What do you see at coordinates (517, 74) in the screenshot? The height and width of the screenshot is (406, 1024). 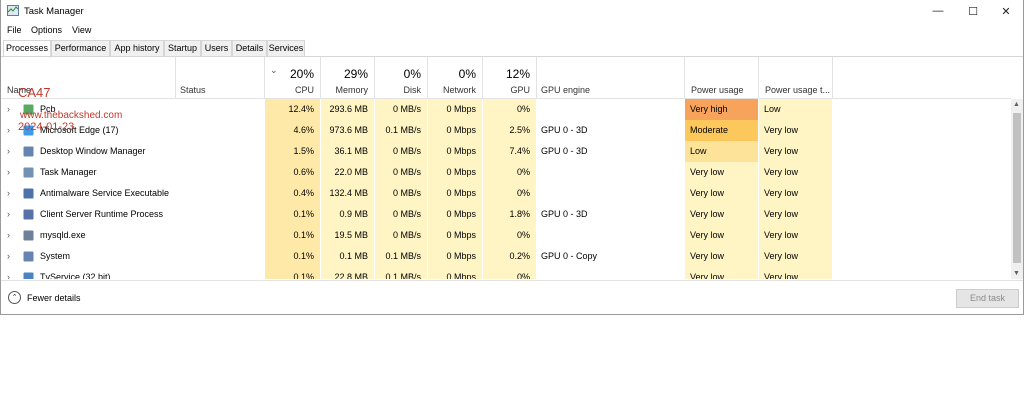 I see `gpu-total-percent: 12%` at bounding box center [517, 74].